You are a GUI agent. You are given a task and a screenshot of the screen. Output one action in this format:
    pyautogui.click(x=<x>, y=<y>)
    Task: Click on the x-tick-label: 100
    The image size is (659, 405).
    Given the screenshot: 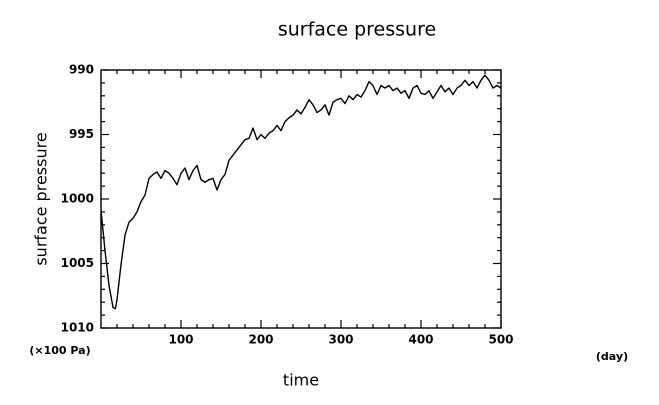 What is the action you would take?
    pyautogui.click(x=180, y=340)
    